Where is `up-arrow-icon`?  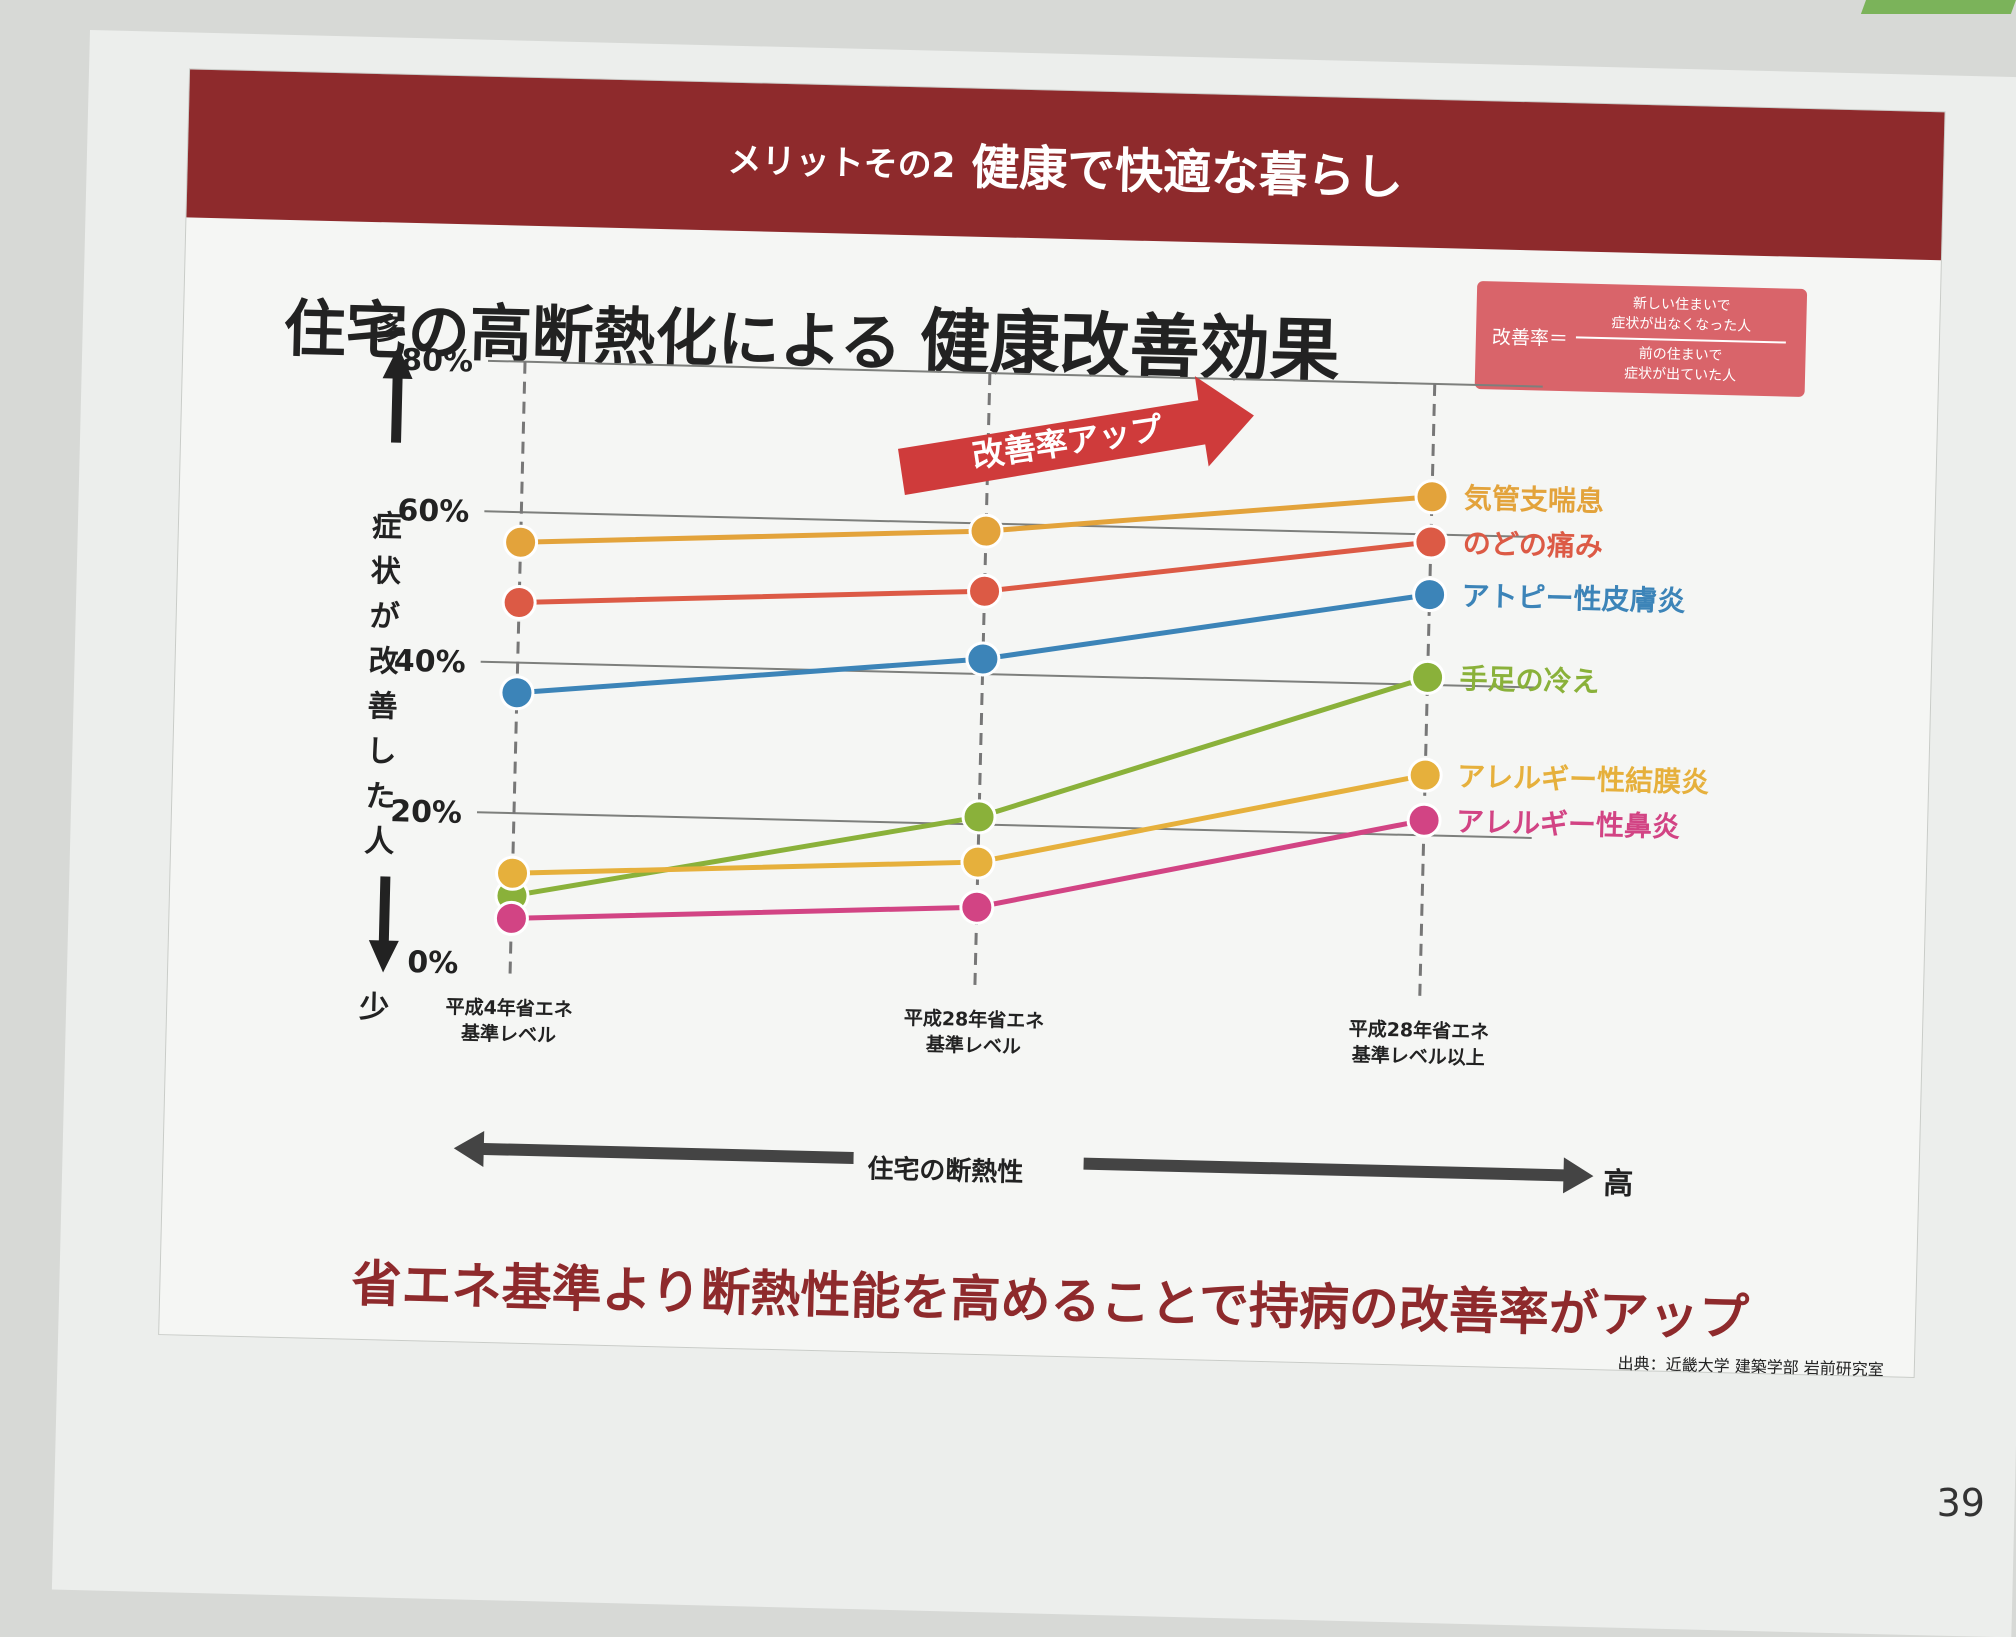 up-arrow-icon is located at coordinates (397, 394).